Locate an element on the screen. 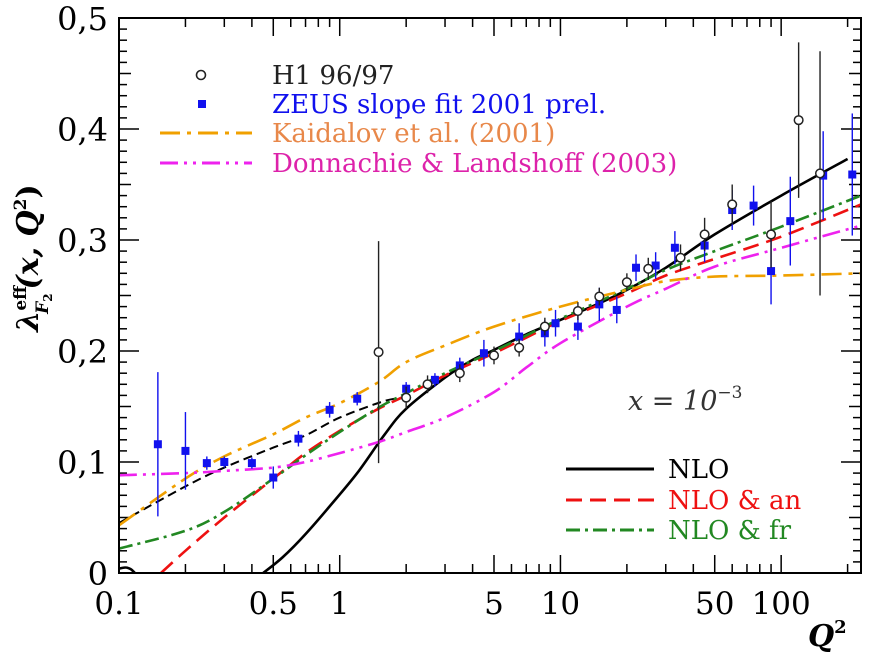 The image size is (872, 654). legend-nlo-fr-label: NLO & fr is located at coordinates (730, 531).